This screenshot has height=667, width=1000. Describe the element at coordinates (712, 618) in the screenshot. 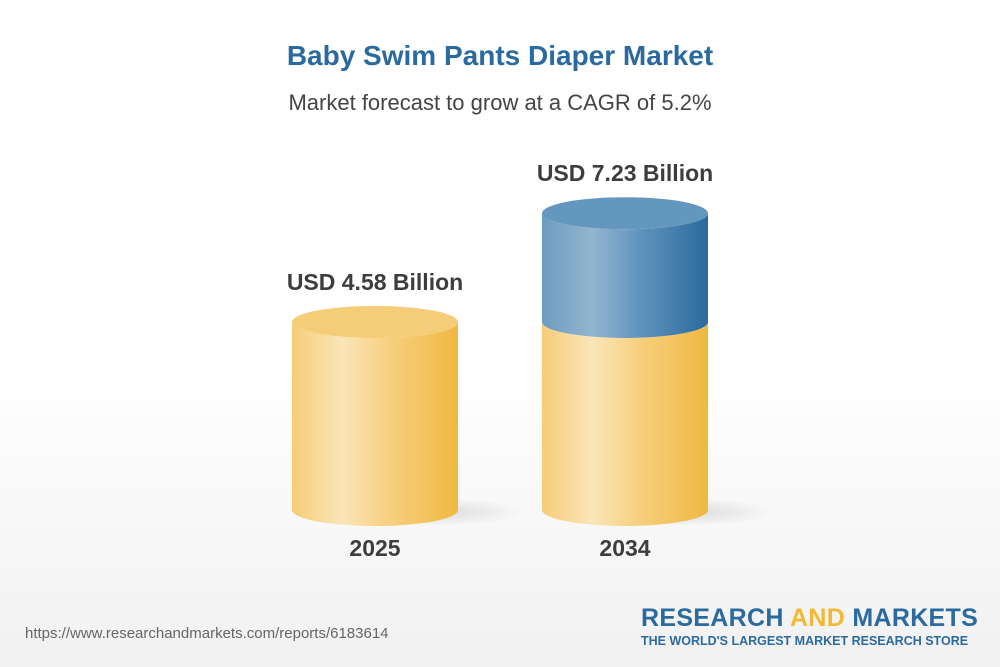

I see `logo-word: RESEARCH` at that location.